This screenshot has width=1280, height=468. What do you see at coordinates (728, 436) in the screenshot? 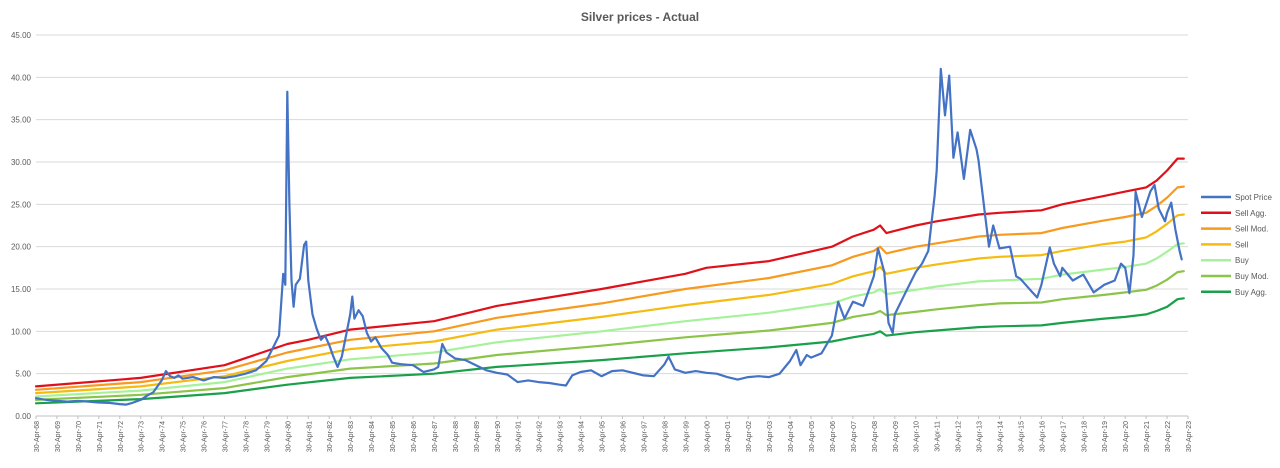
I see `x-tick-label: 30-Apr-01` at bounding box center [728, 436].